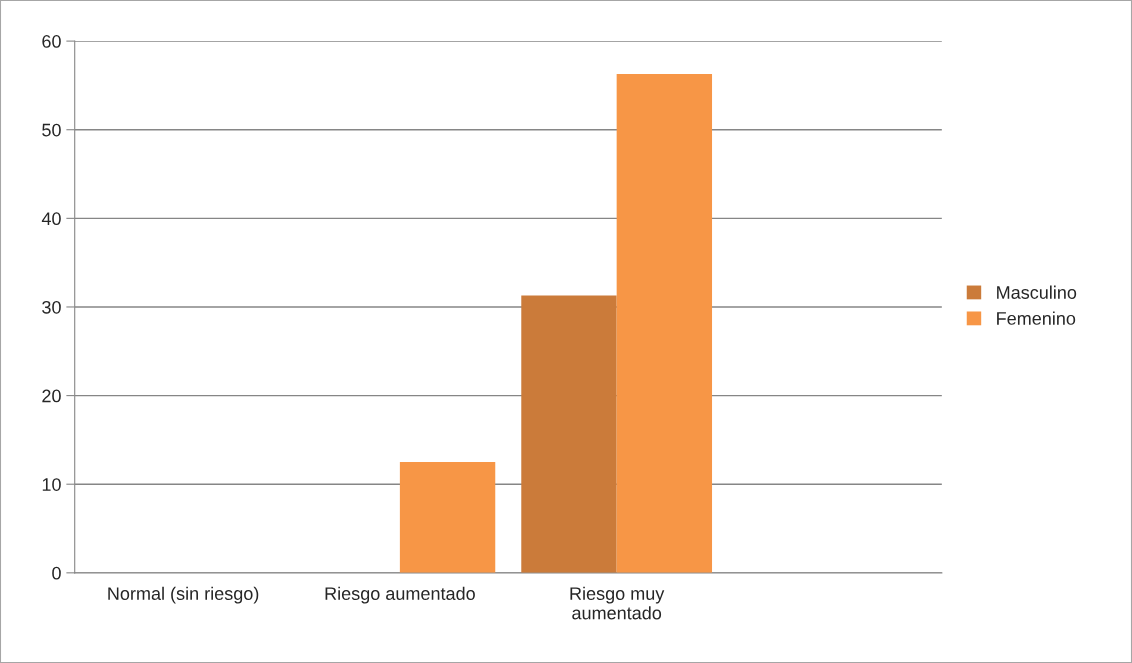 Image resolution: width=1132 pixels, height=663 pixels. What do you see at coordinates (51, 484) in the screenshot?
I see `y-tick-label: 10` at bounding box center [51, 484].